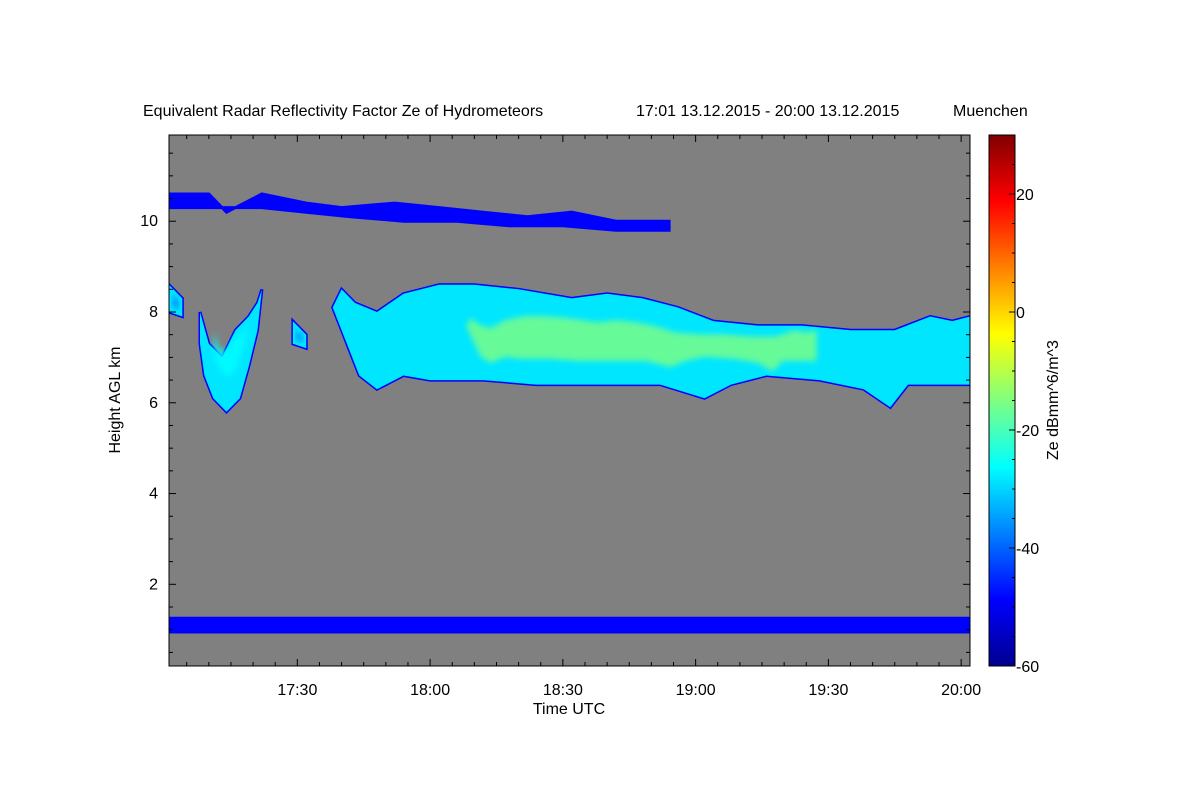 The image size is (1200, 800). Describe the element at coordinates (1027, 431) in the screenshot. I see `colorbar-tick-label: -20` at that location.